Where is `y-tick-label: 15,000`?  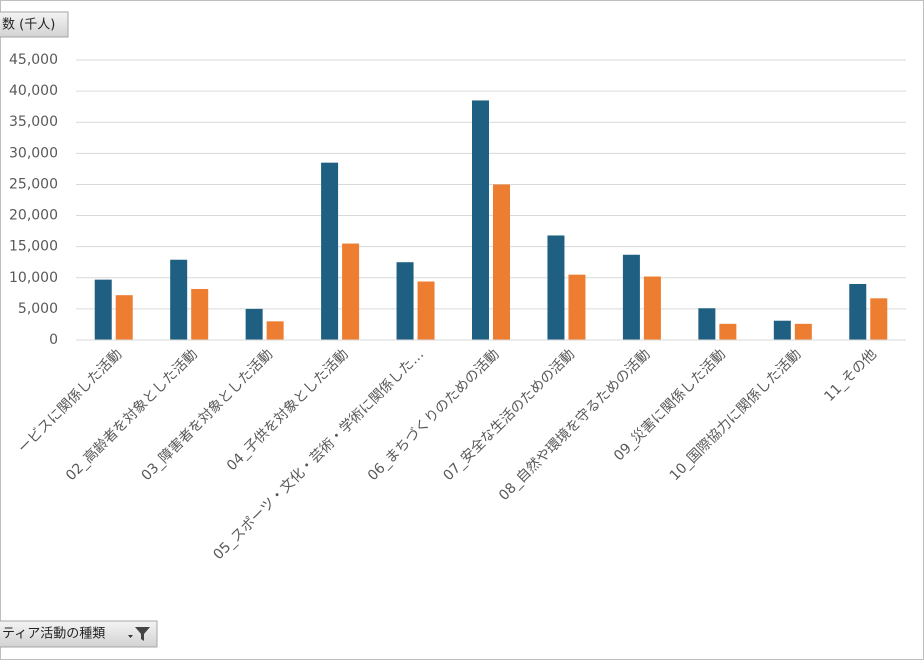
y-tick-label: 15,000 is located at coordinates (33, 247).